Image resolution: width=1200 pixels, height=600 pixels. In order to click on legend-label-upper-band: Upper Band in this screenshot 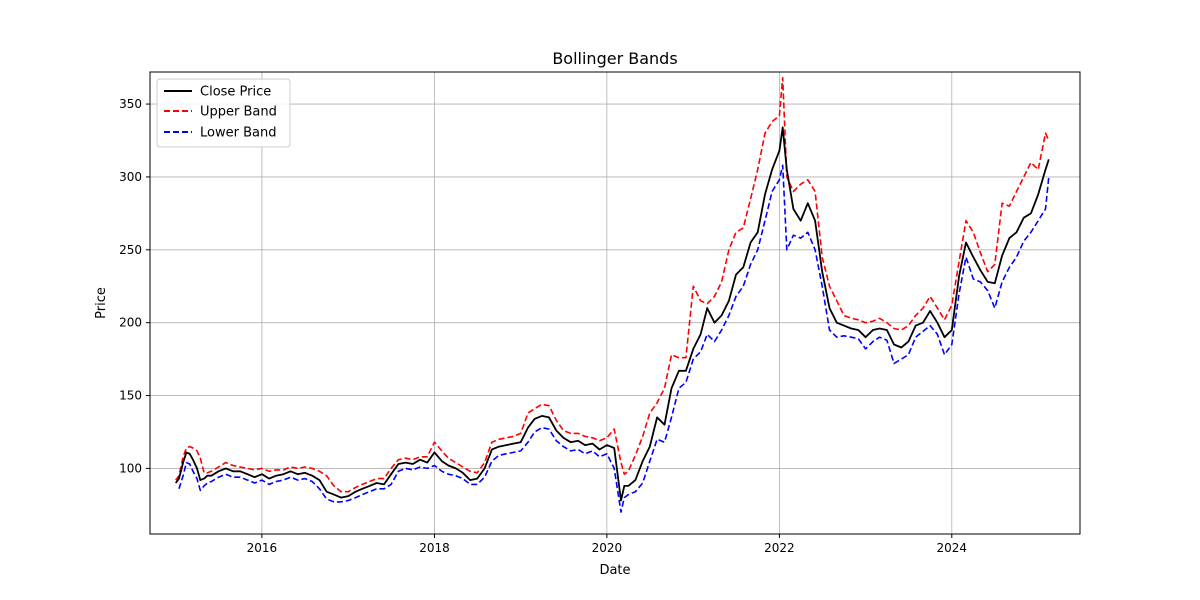, I will do `click(238, 112)`.